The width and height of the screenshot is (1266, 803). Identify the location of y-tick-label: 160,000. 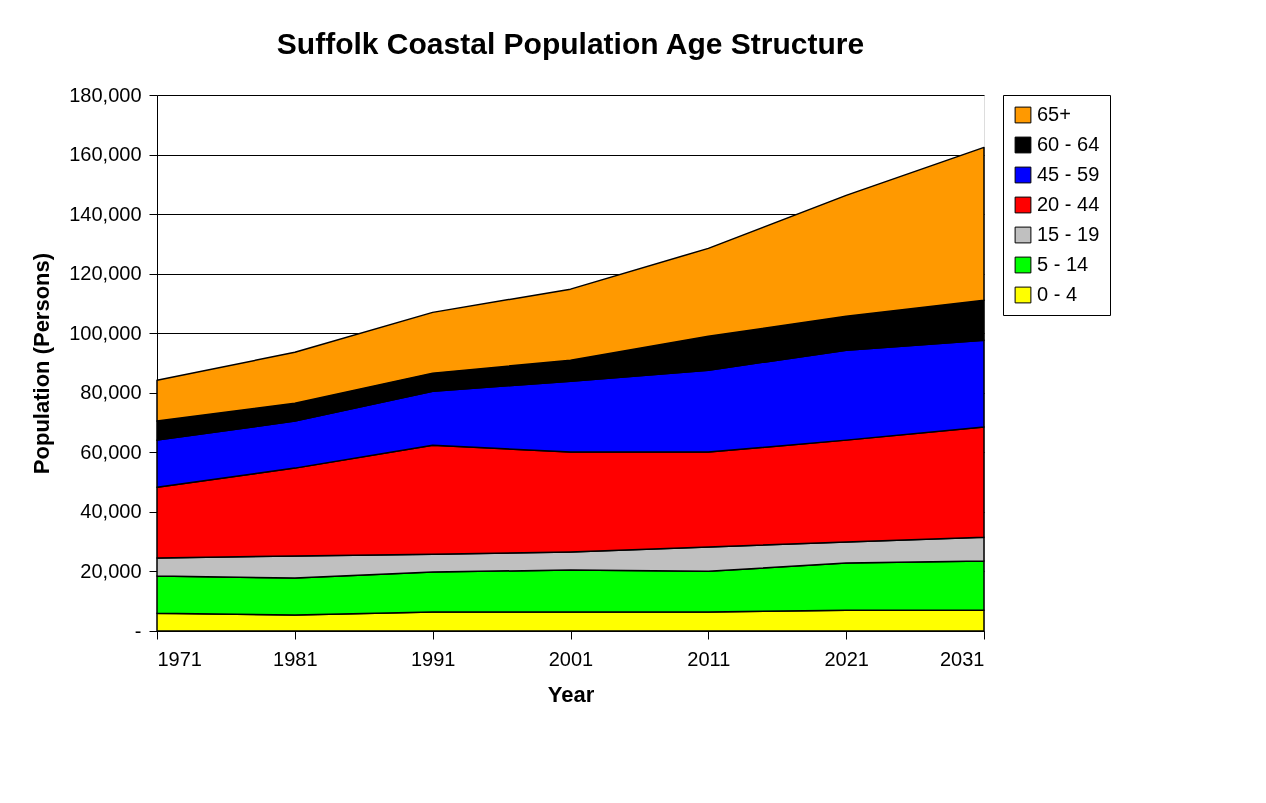
(105, 154).